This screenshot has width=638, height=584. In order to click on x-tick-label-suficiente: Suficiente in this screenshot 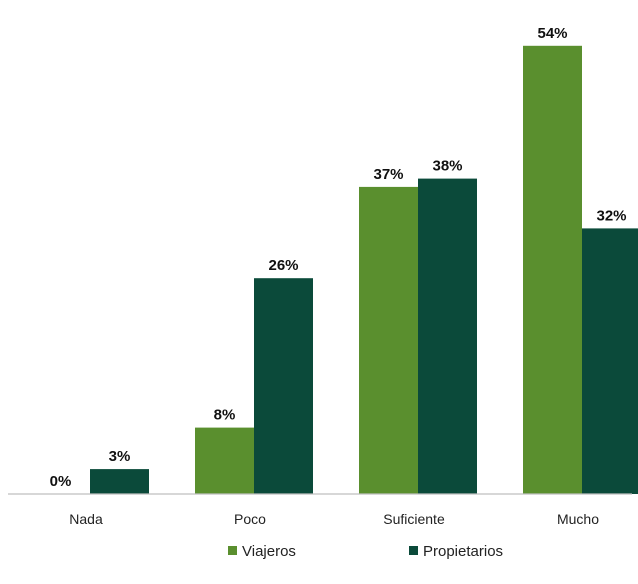, I will do `click(414, 519)`.